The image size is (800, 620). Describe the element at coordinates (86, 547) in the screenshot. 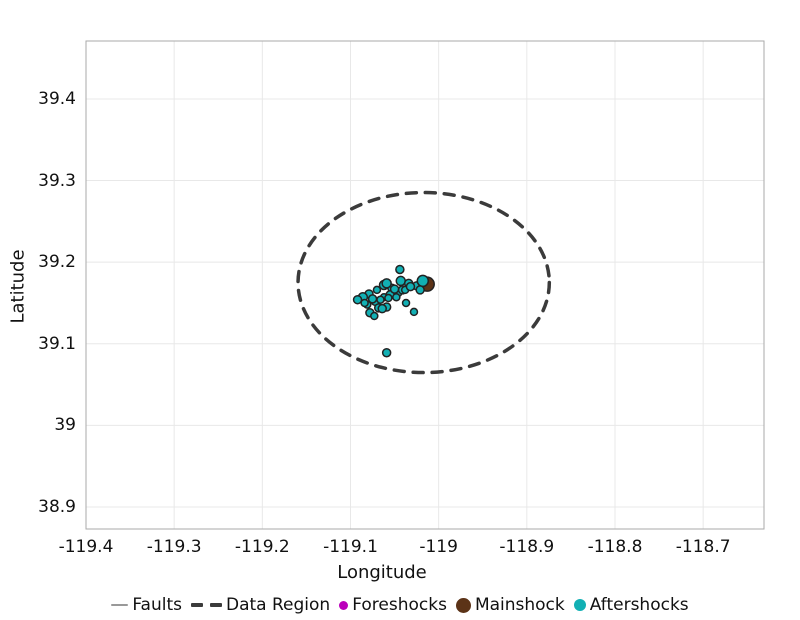

I see `x-tick-label: -119.4` at that location.